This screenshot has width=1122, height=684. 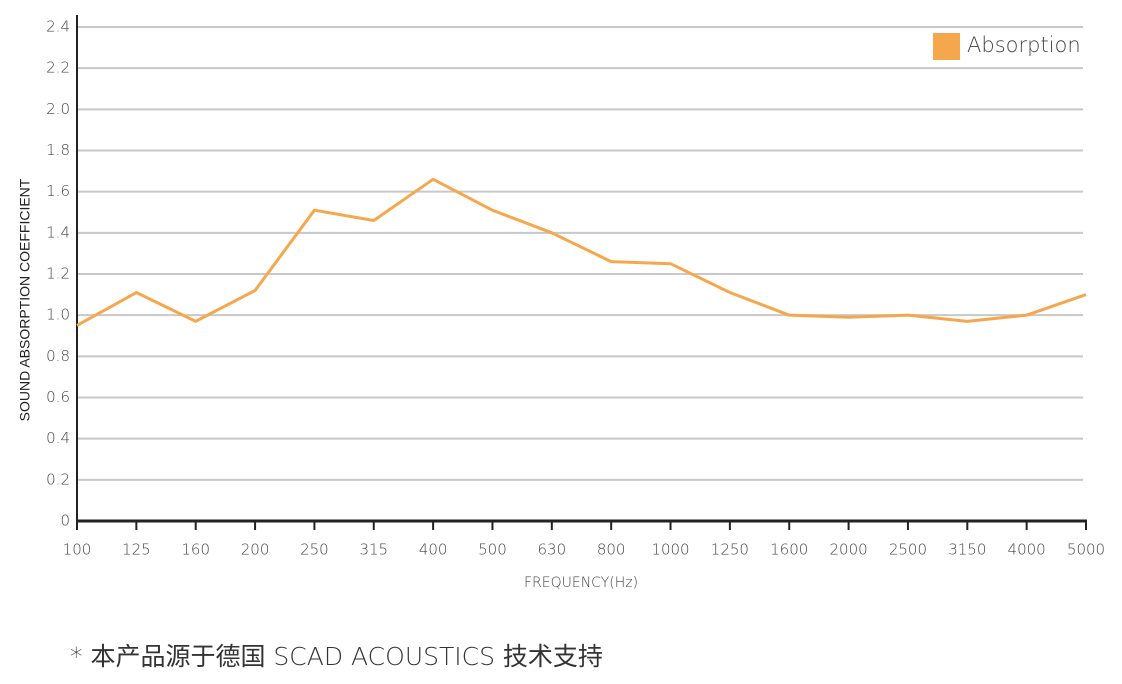 What do you see at coordinates (552, 550) in the screenshot?
I see `x-tick-label: 630` at bounding box center [552, 550].